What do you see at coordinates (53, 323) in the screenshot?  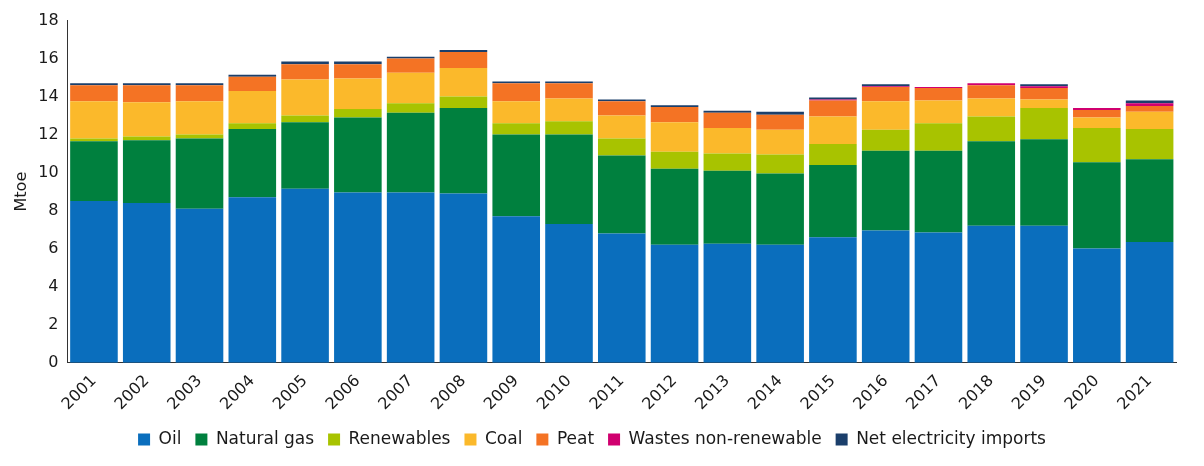 I see `y-tick-label: 2` at bounding box center [53, 323].